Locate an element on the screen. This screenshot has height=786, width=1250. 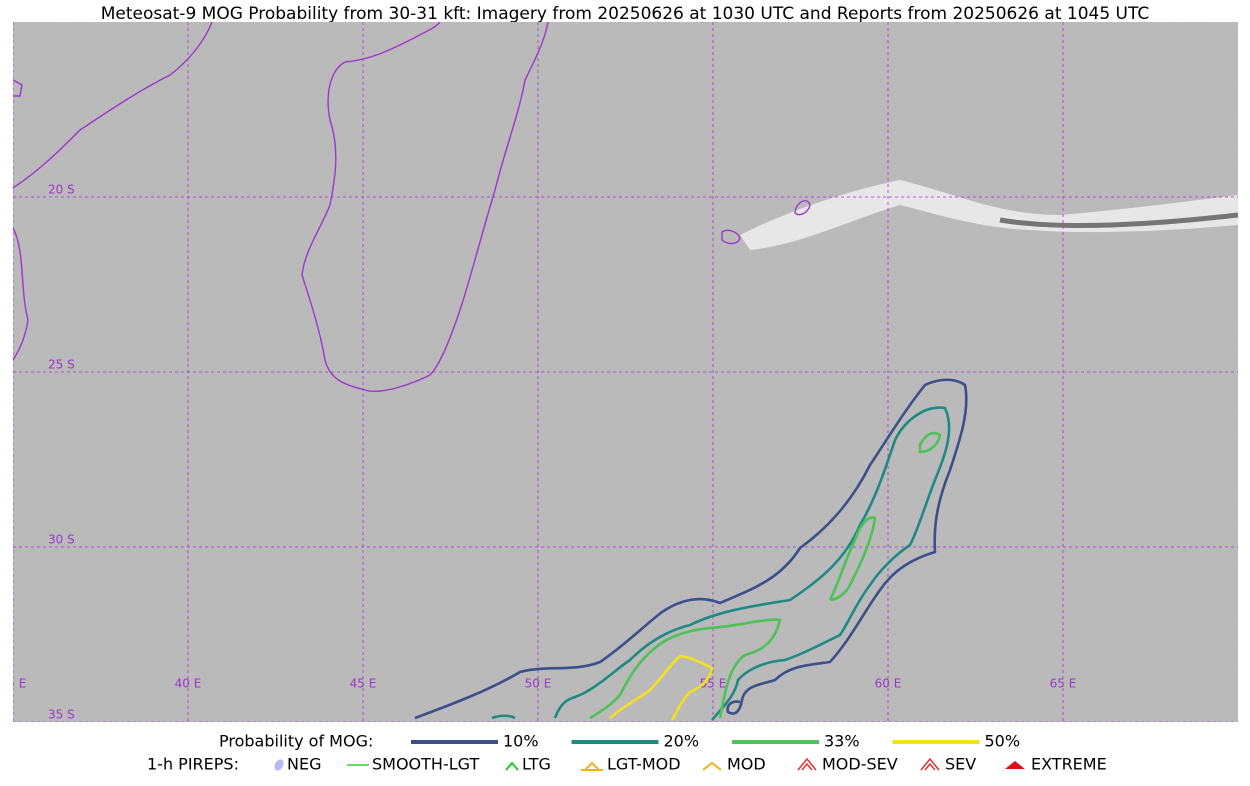
legend-label: SEV is located at coordinates (960, 764).